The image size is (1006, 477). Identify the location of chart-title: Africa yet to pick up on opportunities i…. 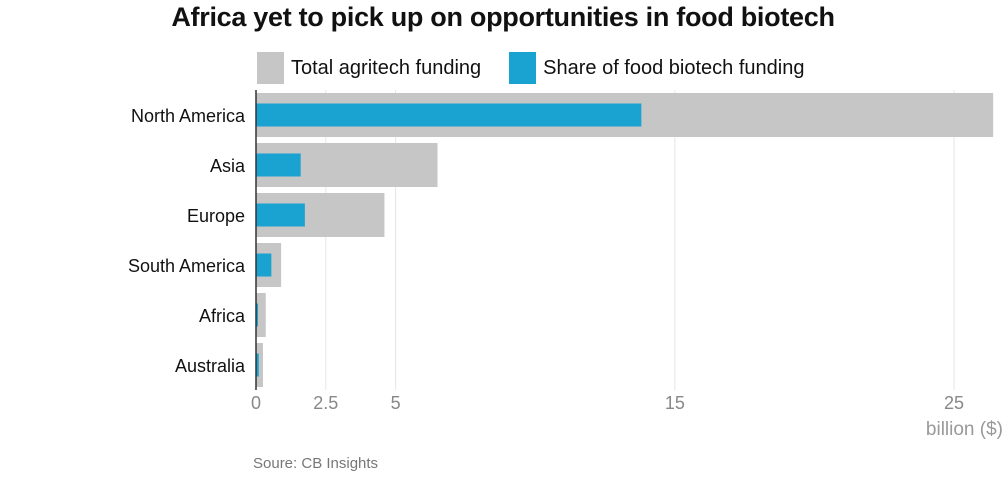
(503, 17).